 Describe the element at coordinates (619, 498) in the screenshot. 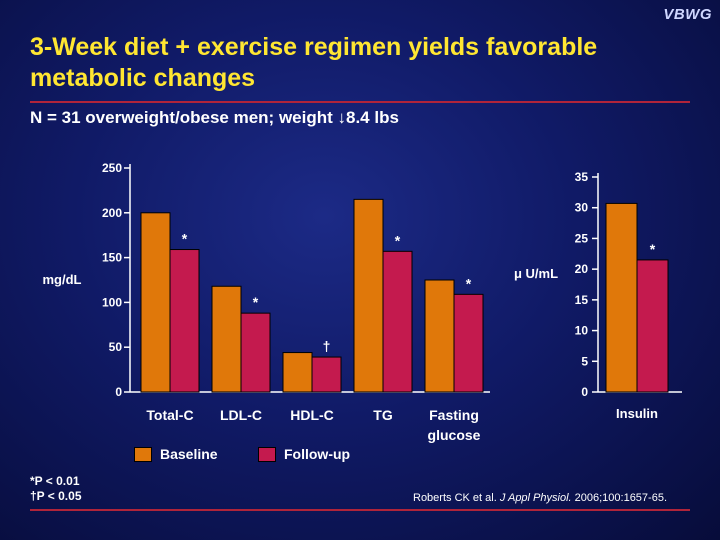

I see `citation-details: 2006;100:1657-65.` at that location.